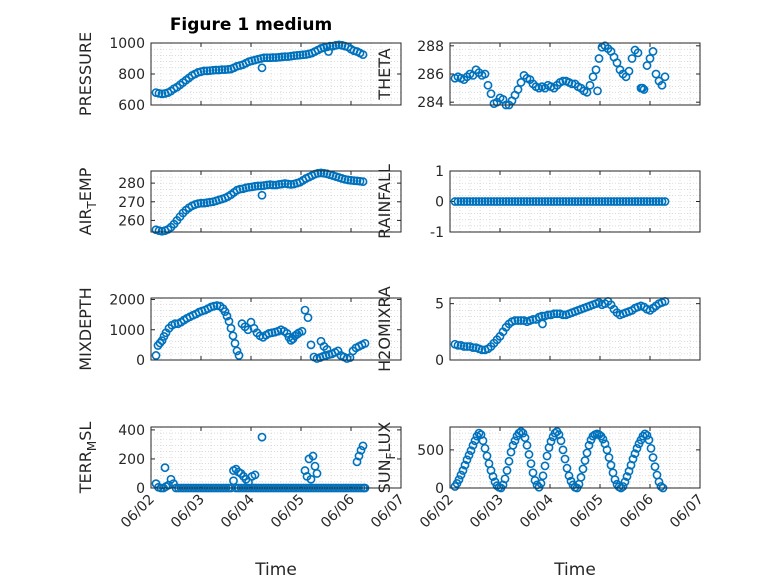 The width and height of the screenshot is (778, 583). Describe the element at coordinates (276, 457) in the screenshot. I see `axes-background` at that location.